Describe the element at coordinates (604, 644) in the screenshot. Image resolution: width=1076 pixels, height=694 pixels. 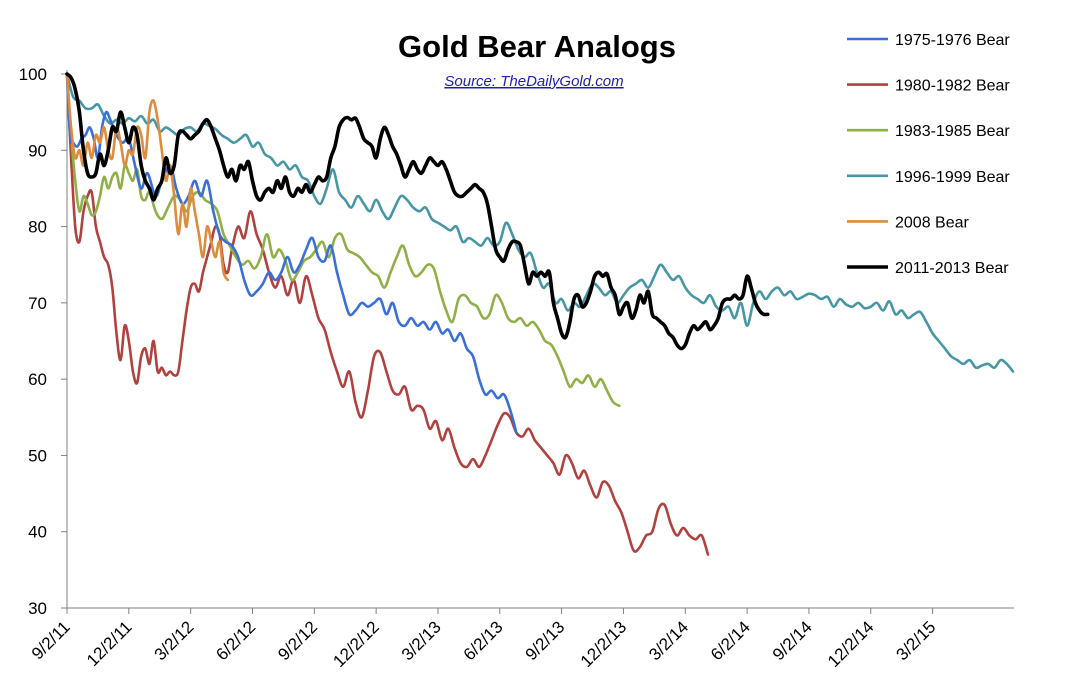
I see `x-tick-label: 12/2/13` at that location.